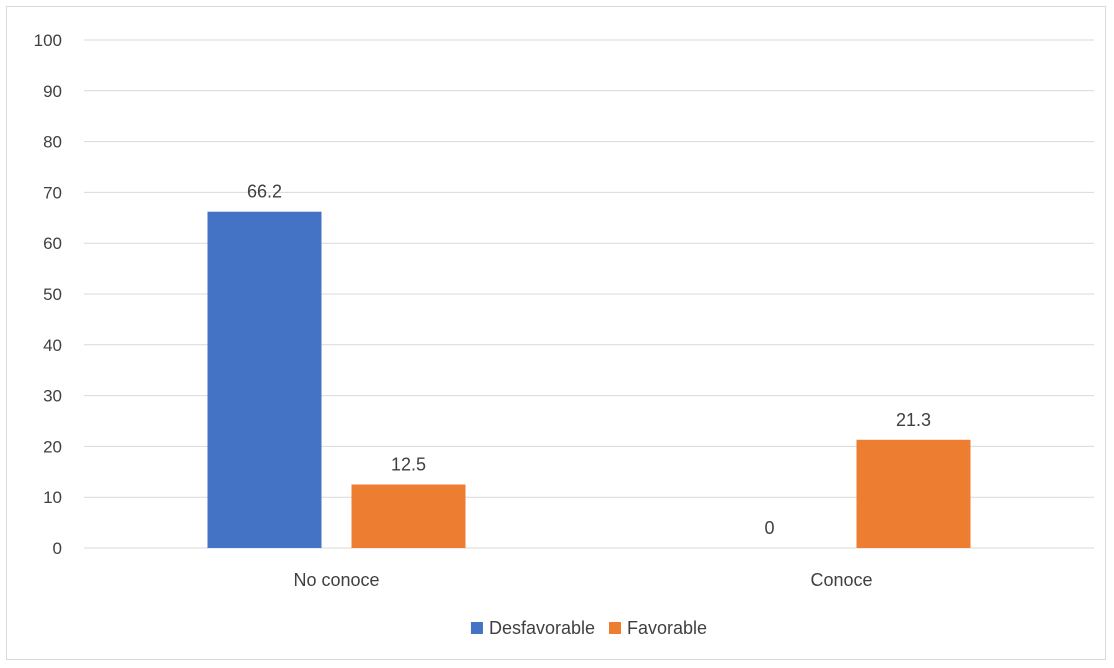  Describe the element at coordinates (52, 142) in the screenshot. I see `y-tick-label: 80` at that location.